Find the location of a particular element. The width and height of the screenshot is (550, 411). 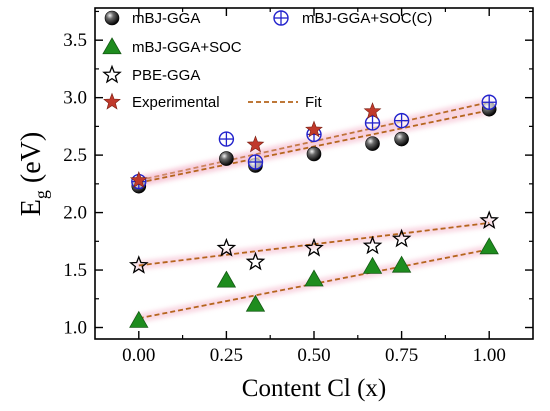

x-tick-label: 0.75 is located at coordinates (401, 355).